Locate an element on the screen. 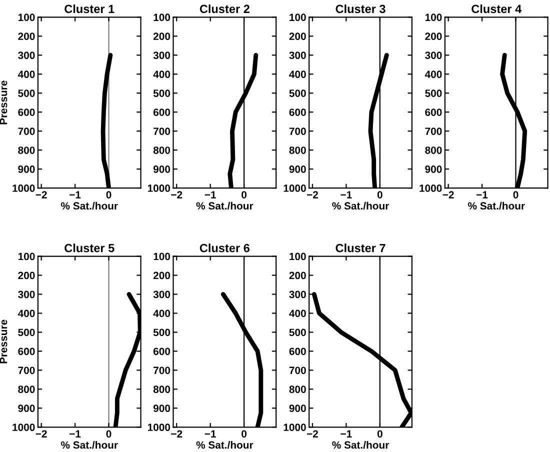  chart-title: Cluster 4 is located at coordinates (497, 9).